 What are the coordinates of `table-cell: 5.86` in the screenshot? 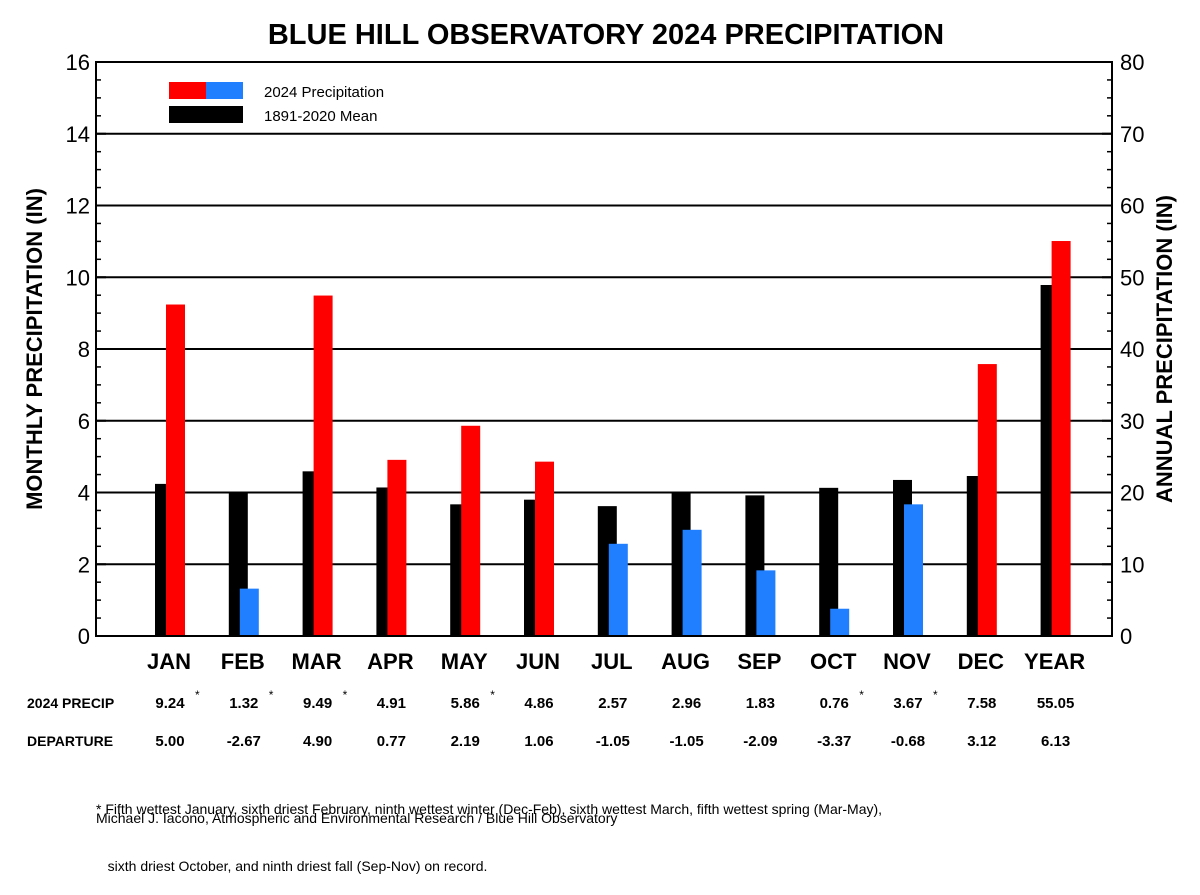 It's located at (465, 703).